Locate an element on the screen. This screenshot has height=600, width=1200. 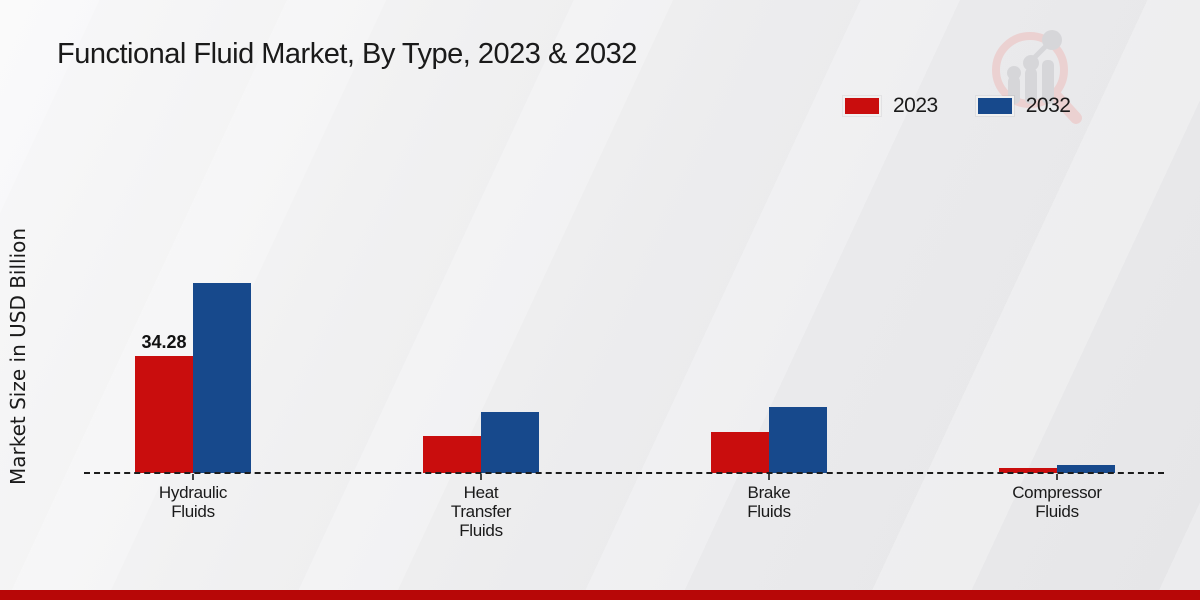
legend-swatch-2023 is located at coordinates (862, 106).